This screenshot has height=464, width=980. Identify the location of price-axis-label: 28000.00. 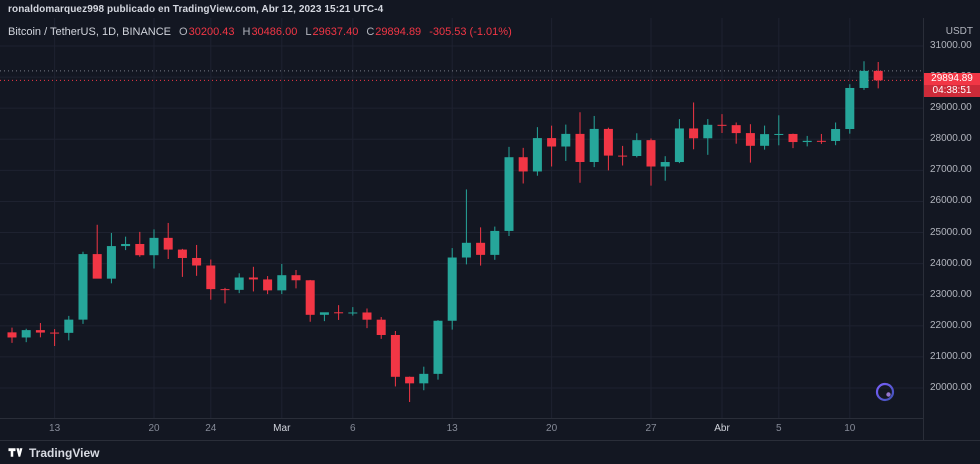
(951, 139).